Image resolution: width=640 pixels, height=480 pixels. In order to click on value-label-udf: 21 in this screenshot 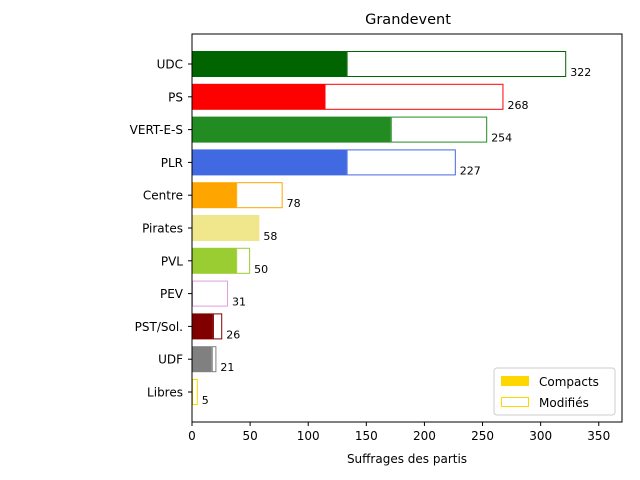, I will do `click(227, 367)`.